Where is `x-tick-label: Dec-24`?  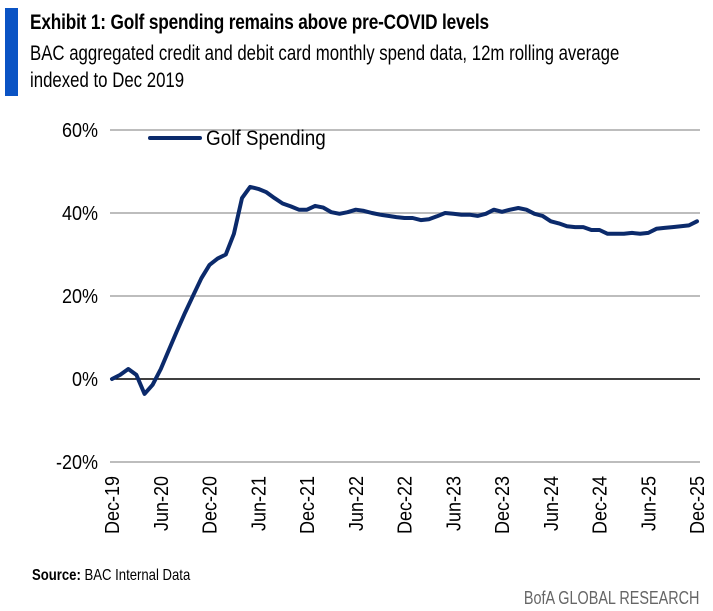 x-tick-label: Dec-24 is located at coordinates (601, 505).